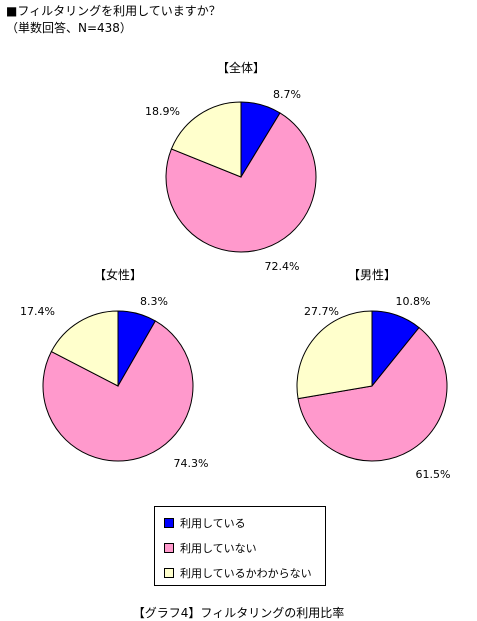 This screenshot has height=621, width=477. I want to click on pie-chart-female: 【女性】 8.3% 74.3% 17.4%, so click(114, 368).